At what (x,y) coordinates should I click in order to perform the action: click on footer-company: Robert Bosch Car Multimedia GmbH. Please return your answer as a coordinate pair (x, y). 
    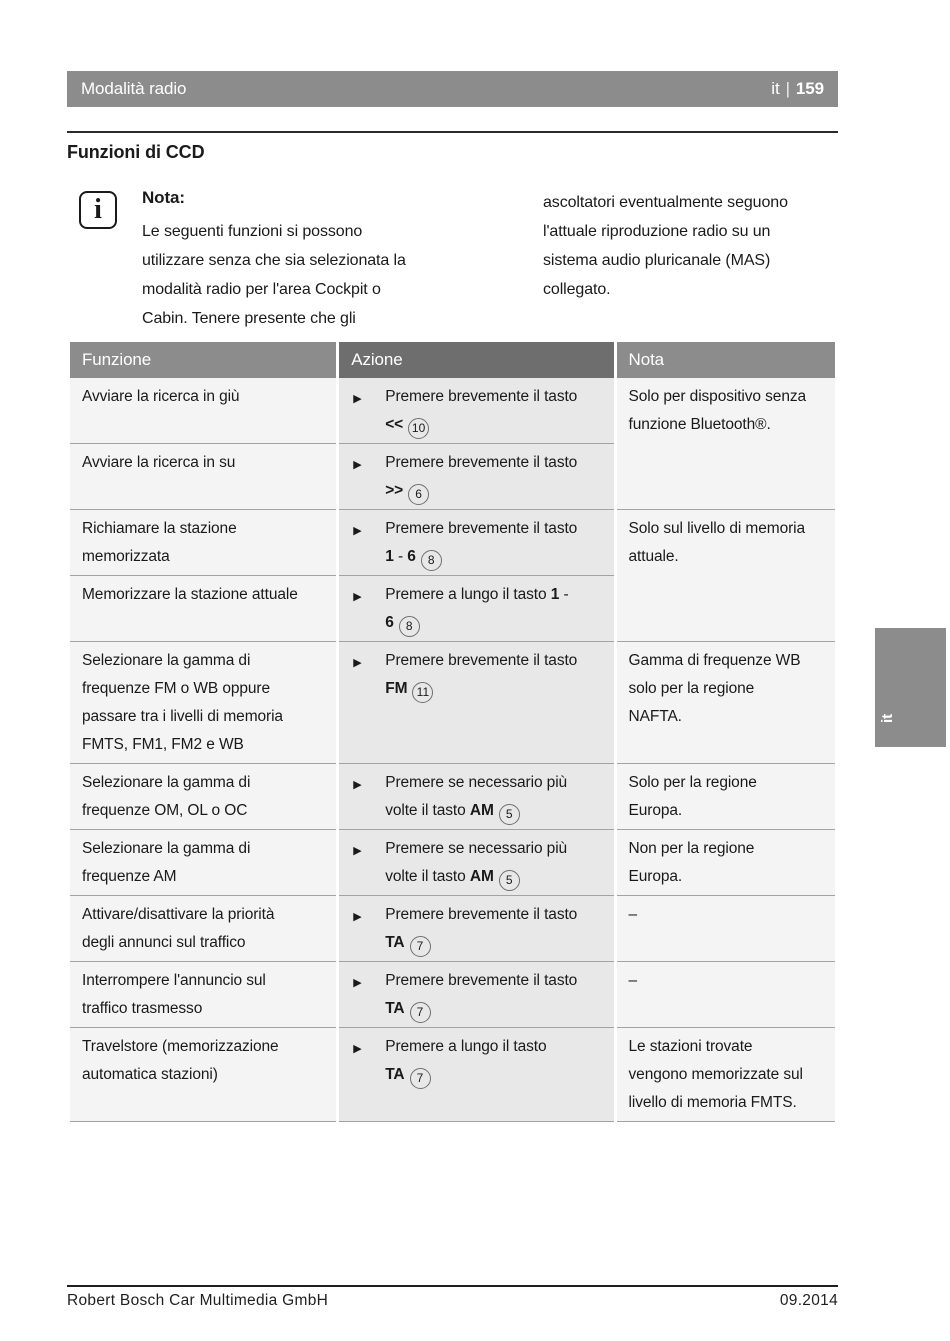
    Looking at the image, I should click on (198, 1300).